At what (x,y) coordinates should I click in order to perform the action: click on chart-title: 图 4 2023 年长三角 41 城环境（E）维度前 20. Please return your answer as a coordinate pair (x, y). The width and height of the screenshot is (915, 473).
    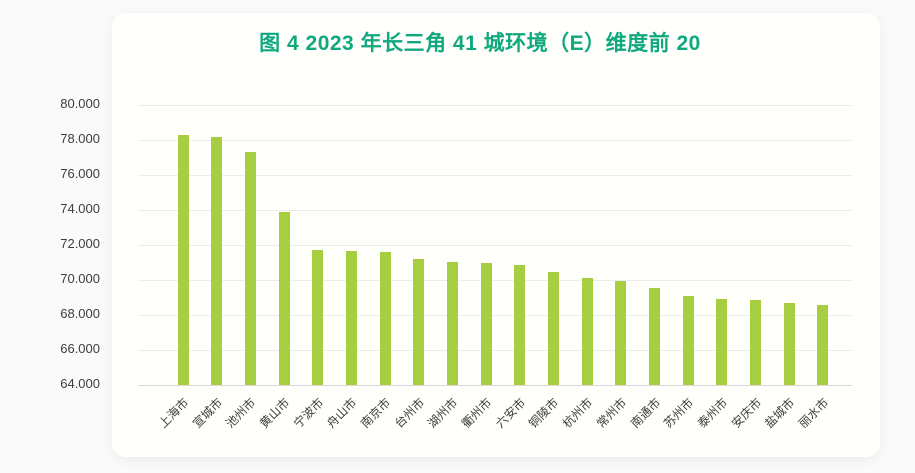
    Looking at the image, I should click on (480, 43).